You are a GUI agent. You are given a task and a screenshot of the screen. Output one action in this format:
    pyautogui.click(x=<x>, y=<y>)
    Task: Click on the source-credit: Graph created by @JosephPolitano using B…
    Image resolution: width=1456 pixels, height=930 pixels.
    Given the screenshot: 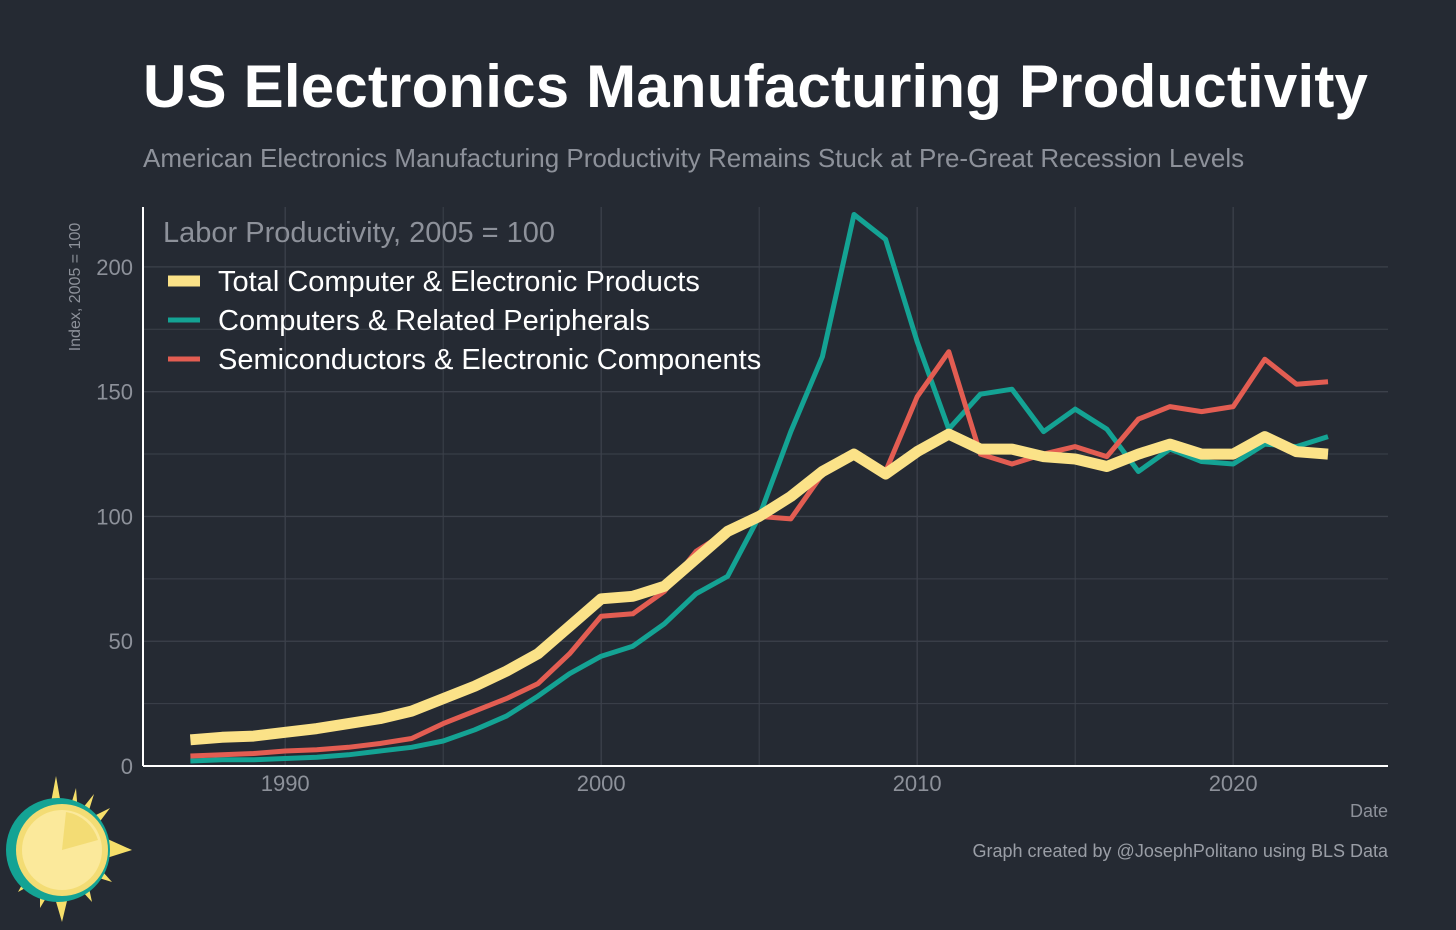 What is the action you would take?
    pyautogui.click(x=1180, y=851)
    